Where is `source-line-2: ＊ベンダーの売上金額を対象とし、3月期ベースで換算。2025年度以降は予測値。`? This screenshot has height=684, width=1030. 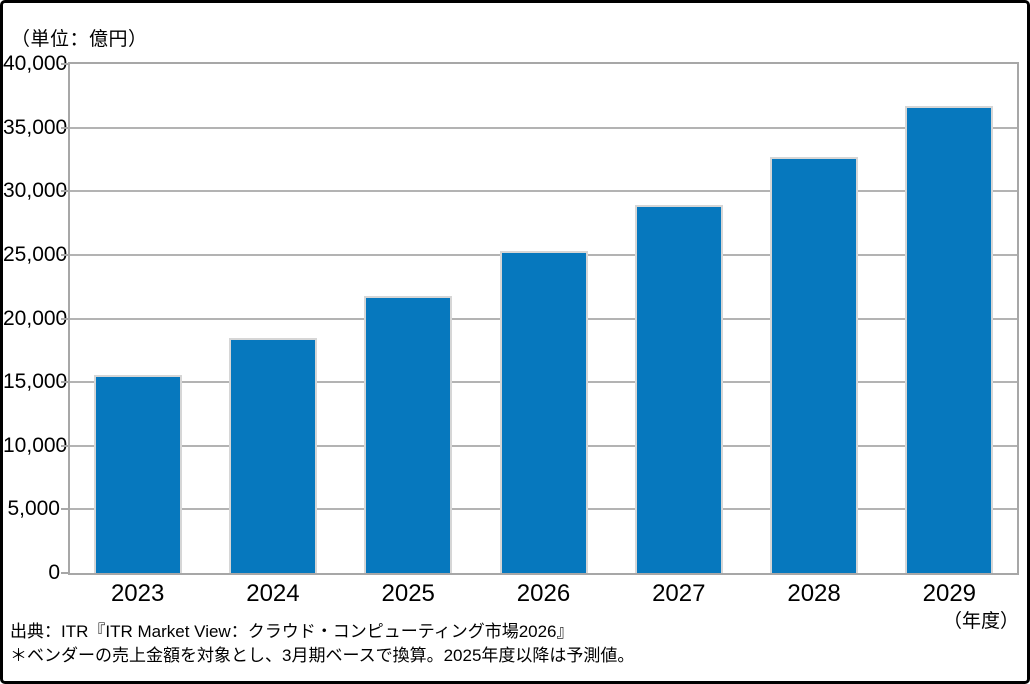 source-line-2: ＊ベンダーの売上金額を対象とし、3月期ベースで換算。2025年度以降は予測値。 is located at coordinates (322, 655).